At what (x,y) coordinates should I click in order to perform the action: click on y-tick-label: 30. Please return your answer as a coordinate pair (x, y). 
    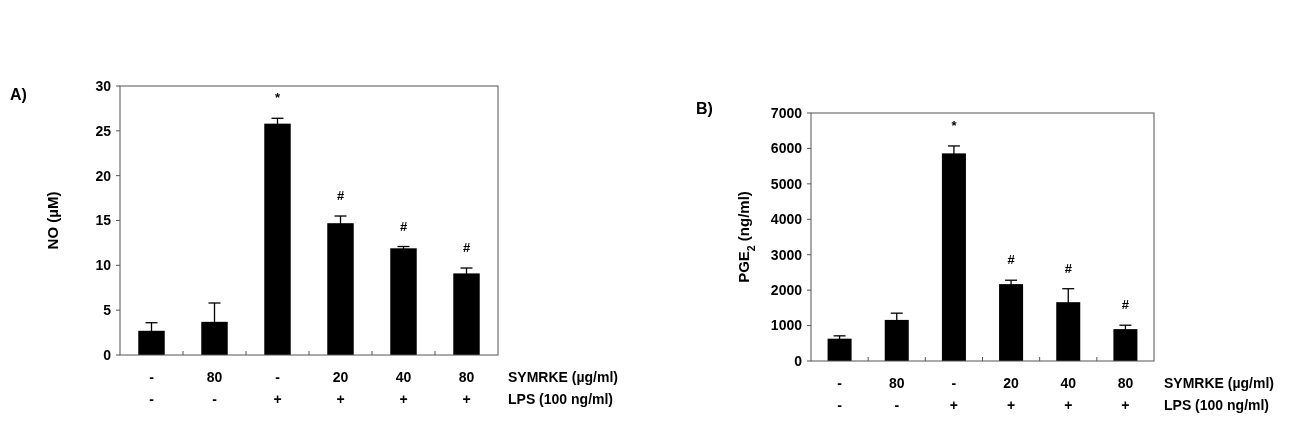
    Looking at the image, I should click on (103, 85).